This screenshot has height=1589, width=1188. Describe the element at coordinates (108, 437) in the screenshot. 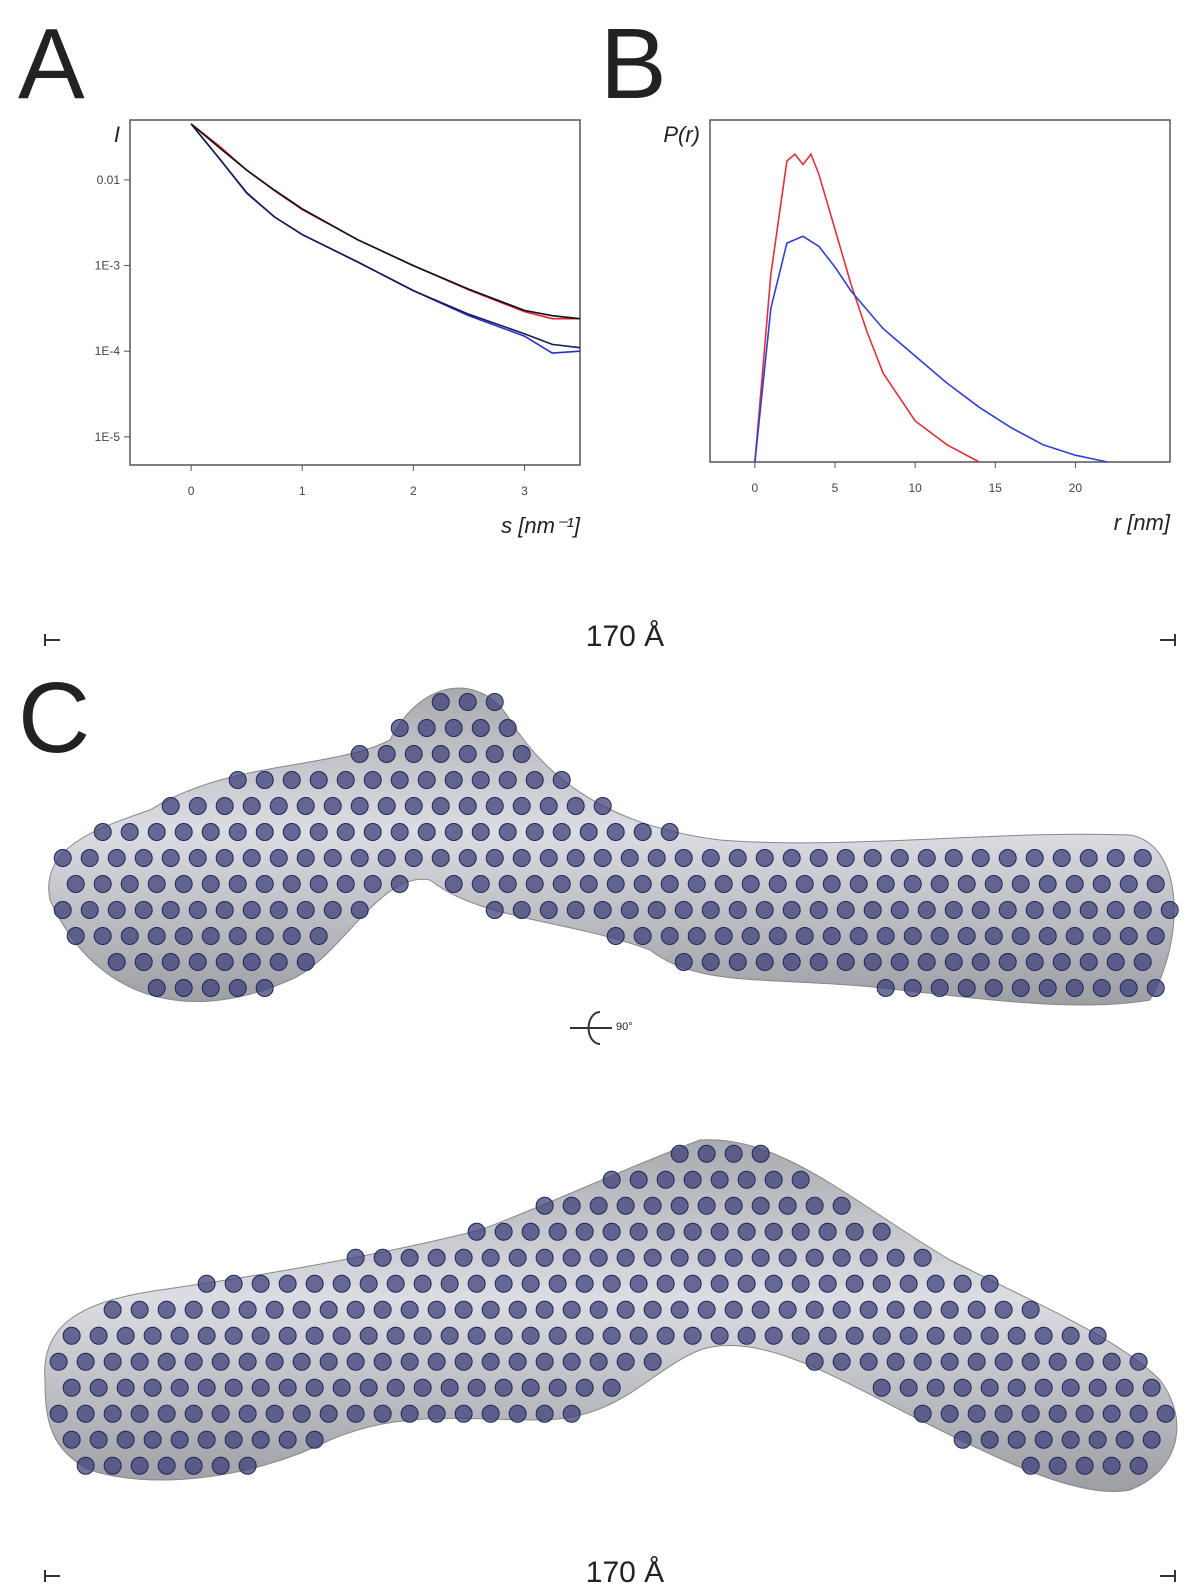

I see `y-tick-label: 1E-5` at that location.